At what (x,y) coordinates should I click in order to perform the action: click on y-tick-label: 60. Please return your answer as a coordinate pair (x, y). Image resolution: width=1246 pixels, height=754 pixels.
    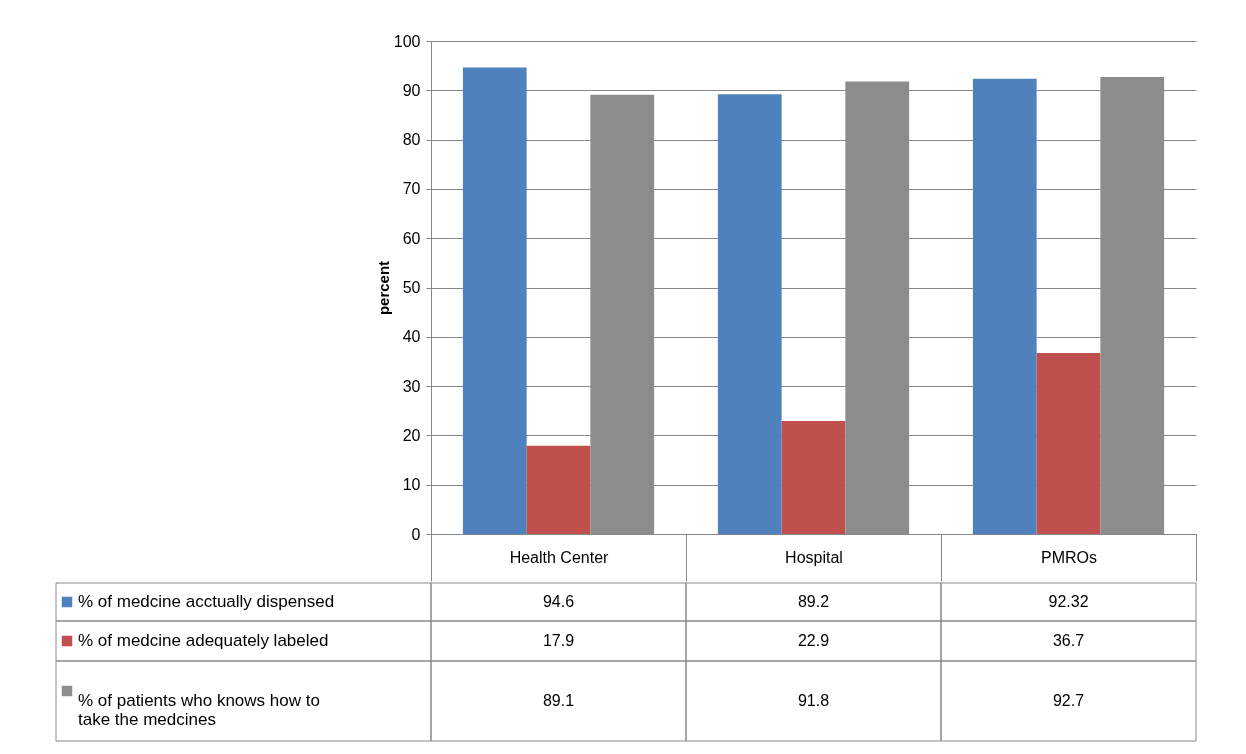
    Looking at the image, I should click on (411, 238).